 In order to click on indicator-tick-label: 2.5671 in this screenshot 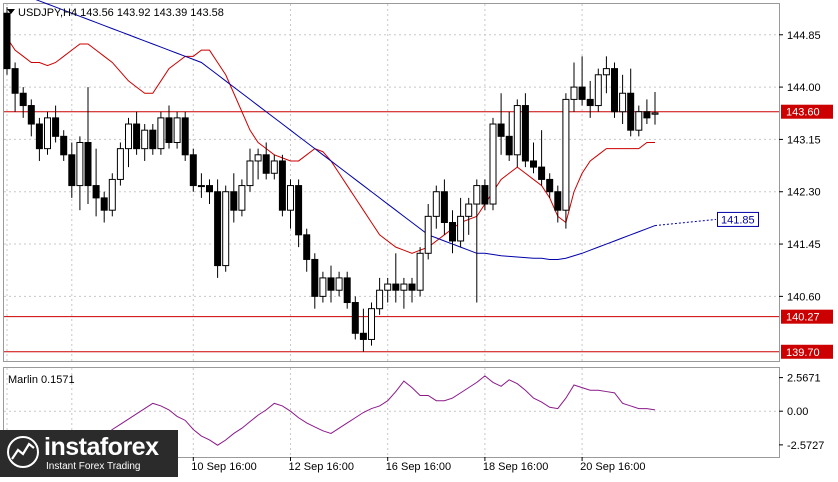, I will do `click(804, 379)`.